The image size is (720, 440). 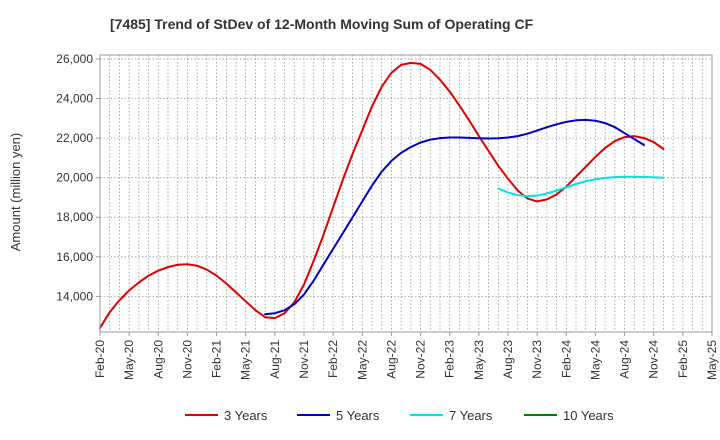 What do you see at coordinates (100, 359) in the screenshot?
I see `x-tick-label: Feb-20` at bounding box center [100, 359].